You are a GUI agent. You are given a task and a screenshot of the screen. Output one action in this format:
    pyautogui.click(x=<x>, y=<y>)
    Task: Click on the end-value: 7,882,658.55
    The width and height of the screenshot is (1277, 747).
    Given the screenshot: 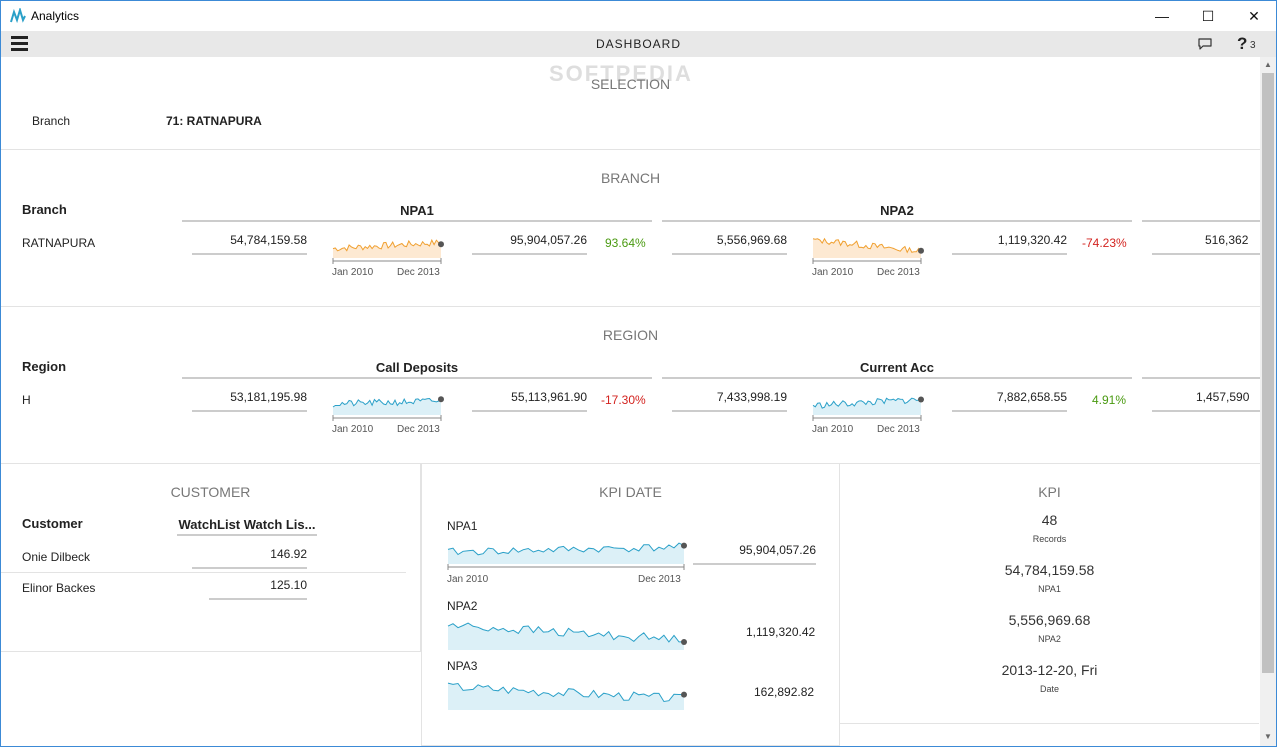 What is the action you would take?
    pyautogui.click(x=1009, y=401)
    